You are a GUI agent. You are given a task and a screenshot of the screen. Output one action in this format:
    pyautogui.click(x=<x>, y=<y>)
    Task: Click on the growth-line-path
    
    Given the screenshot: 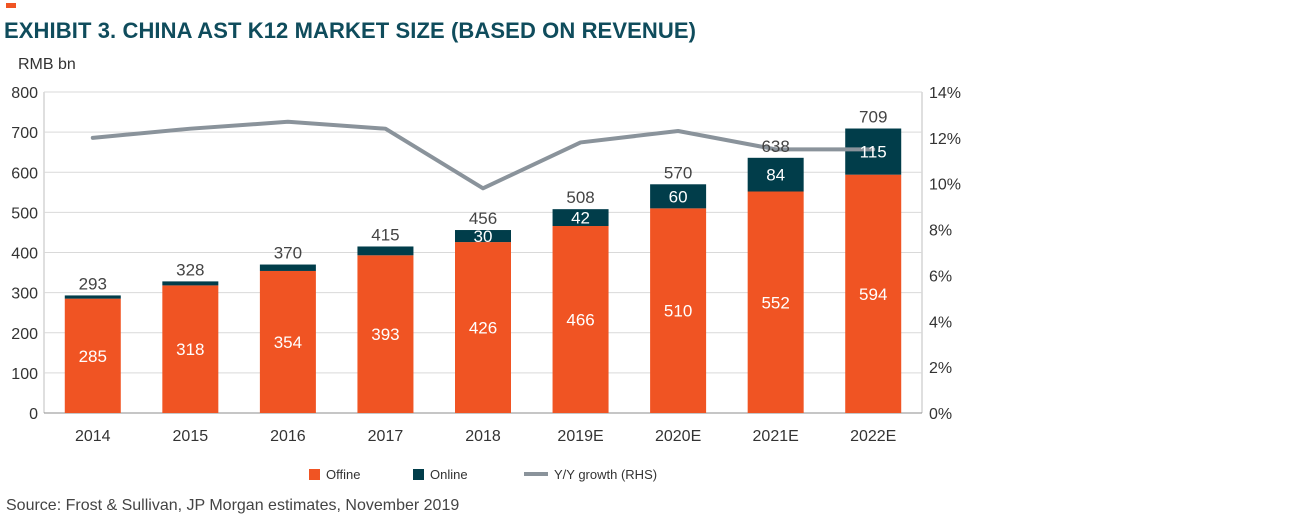 What is the action you would take?
    pyautogui.click(x=483, y=155)
    